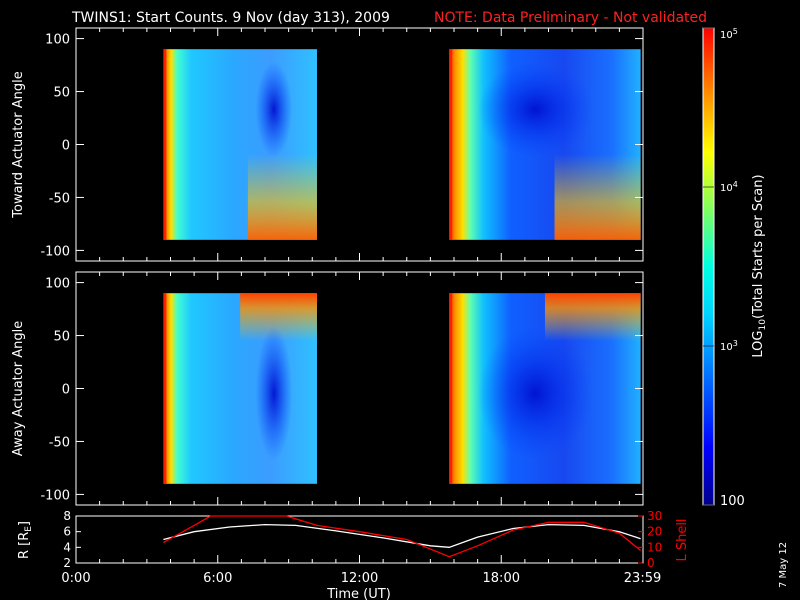 The image size is (800, 600). I want to click on colorbar-gradient, so click(708, 266).